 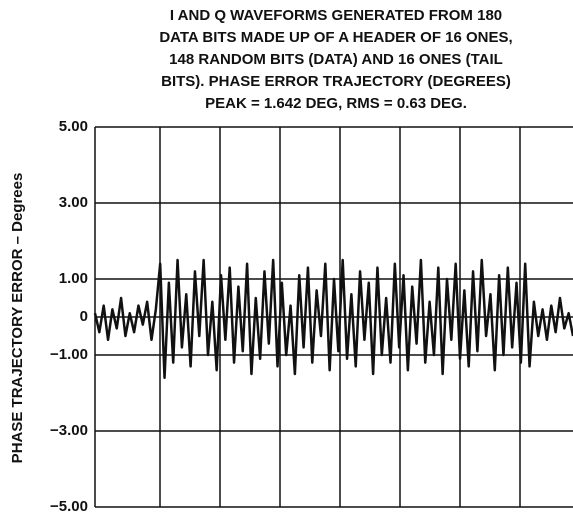 What do you see at coordinates (17, 318) in the screenshot?
I see `y-axis-label: PHASE TRAJECTORY ERROR – Degrees` at bounding box center [17, 318].